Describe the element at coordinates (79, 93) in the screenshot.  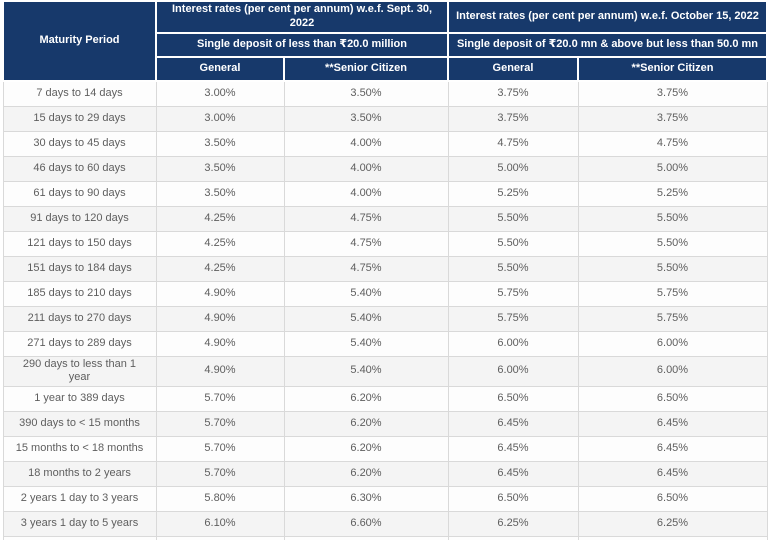
I see `maturity-period-cell: 7 days to 14 days` at that location.